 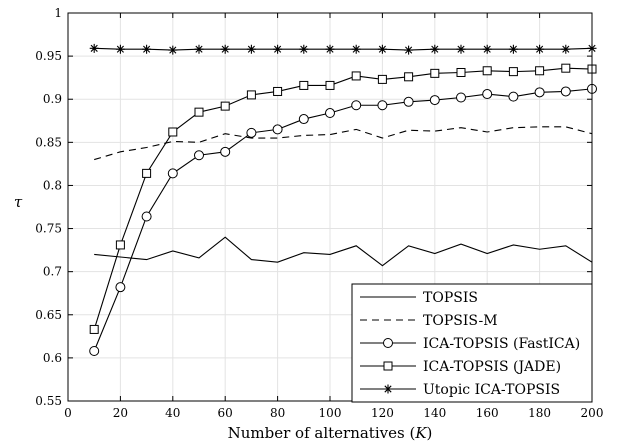 I want to click on x-axis-label-symbol: K, so click(x=420, y=433).